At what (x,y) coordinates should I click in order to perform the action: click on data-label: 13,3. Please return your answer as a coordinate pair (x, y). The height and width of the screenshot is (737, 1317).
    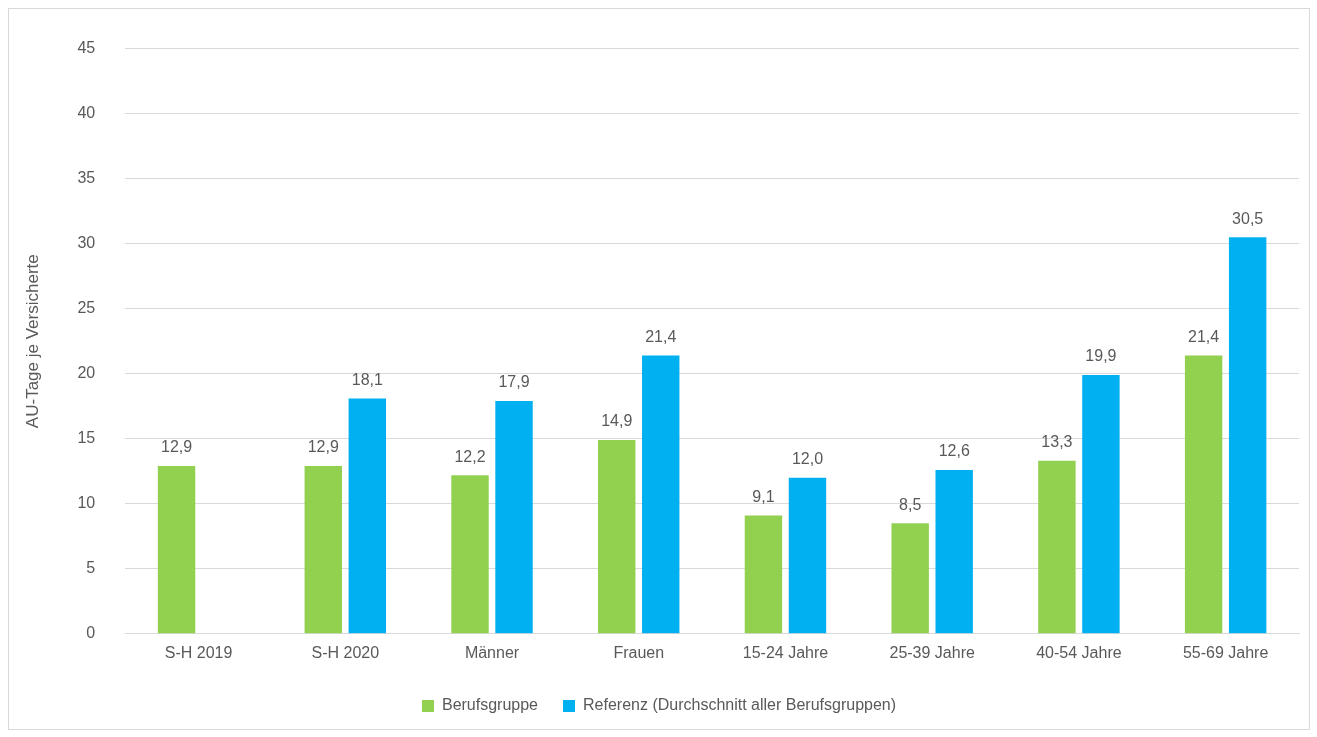
    Looking at the image, I should click on (1057, 442).